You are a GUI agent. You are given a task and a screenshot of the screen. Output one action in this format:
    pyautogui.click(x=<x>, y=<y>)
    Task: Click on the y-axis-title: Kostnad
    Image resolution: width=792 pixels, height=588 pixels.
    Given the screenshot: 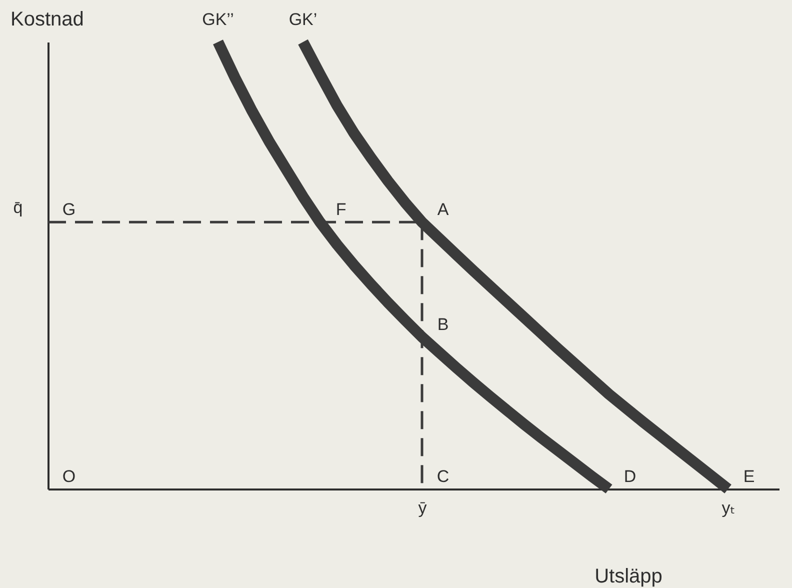 What is the action you would take?
    pyautogui.click(x=47, y=19)
    